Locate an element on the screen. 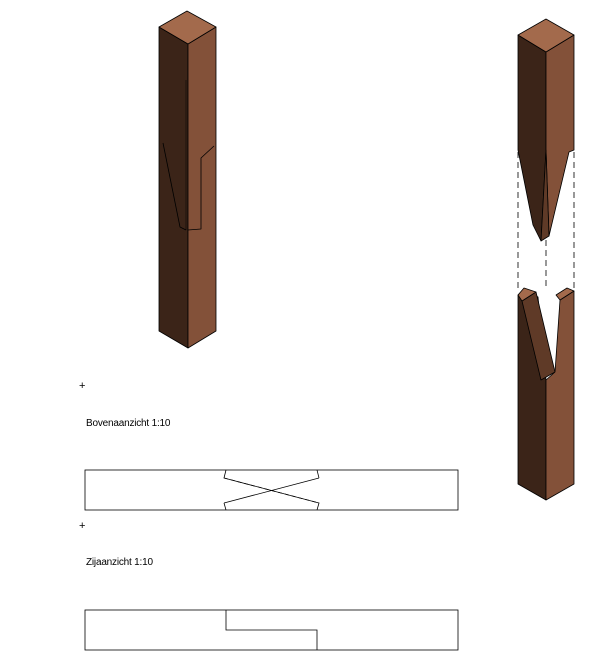  assembled-post-left-face is located at coordinates (173, 187).